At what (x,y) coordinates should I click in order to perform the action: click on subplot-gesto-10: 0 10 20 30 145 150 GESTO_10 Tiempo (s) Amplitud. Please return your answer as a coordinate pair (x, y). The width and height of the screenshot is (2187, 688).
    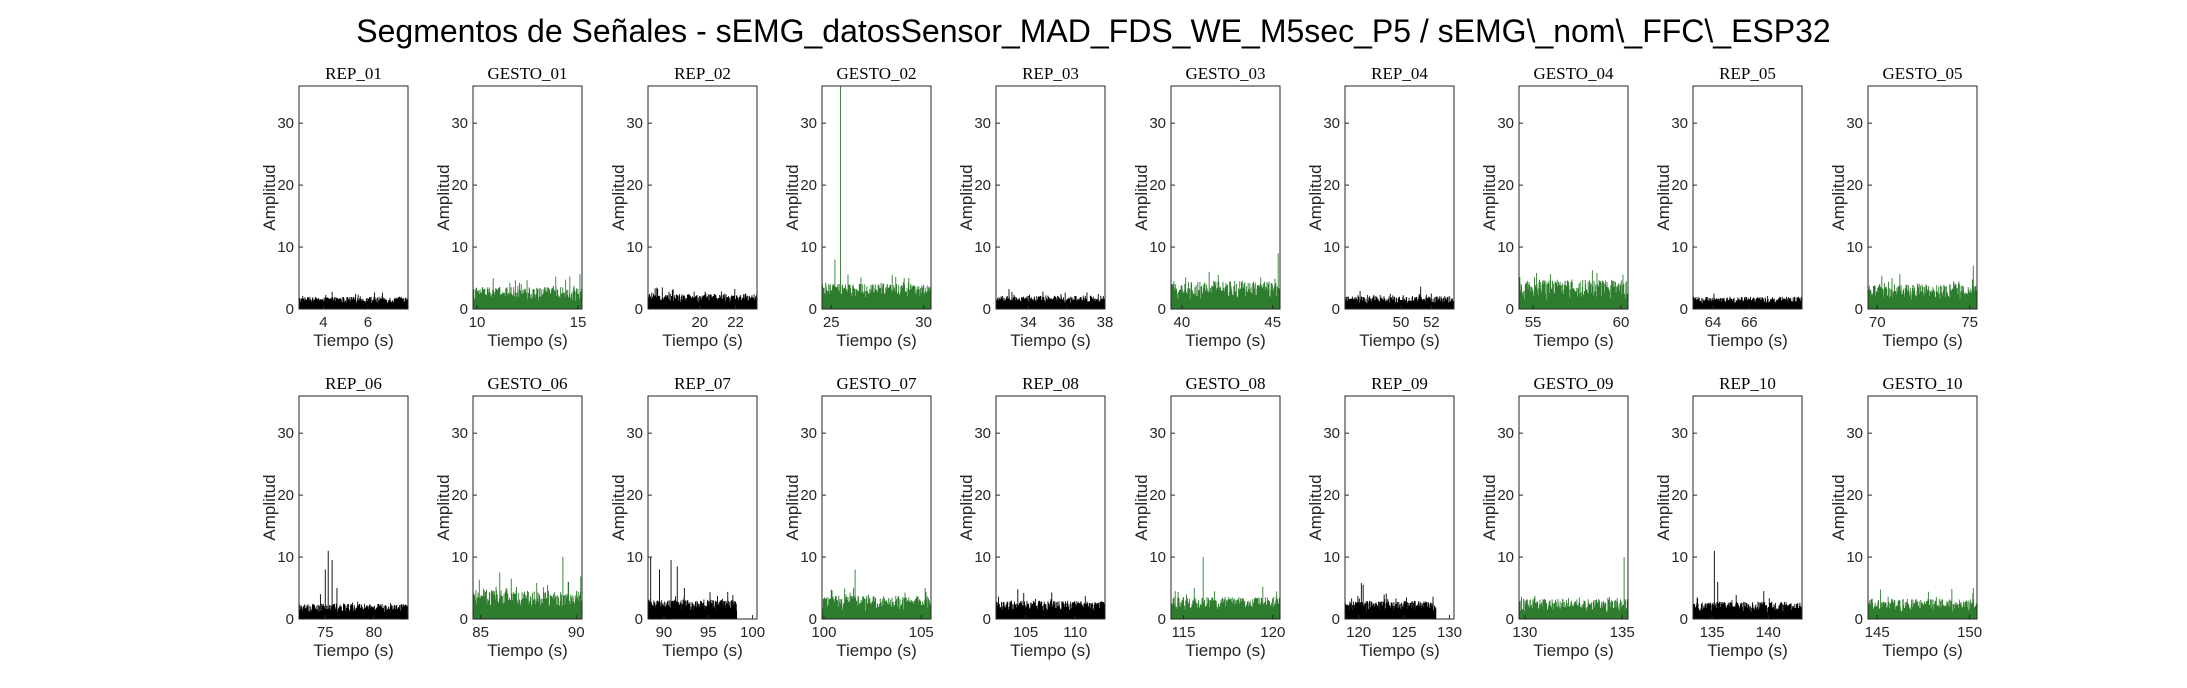
    Looking at the image, I should click on (1905, 517).